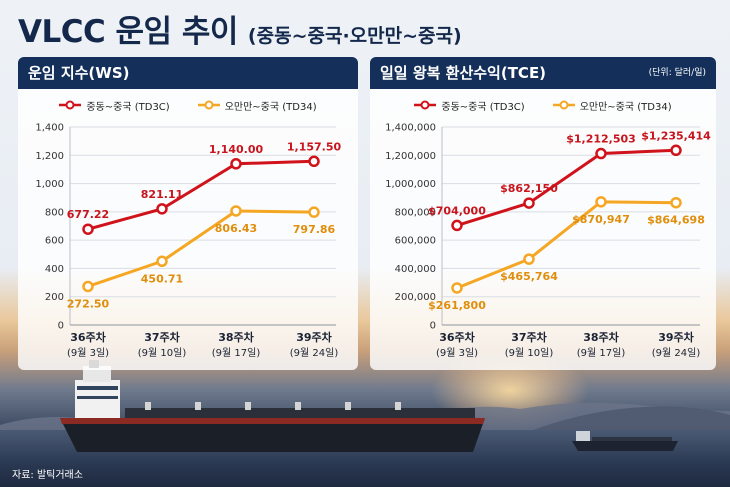  What do you see at coordinates (54, 297) in the screenshot?
I see `y-tick-label: 200` at bounding box center [54, 297].